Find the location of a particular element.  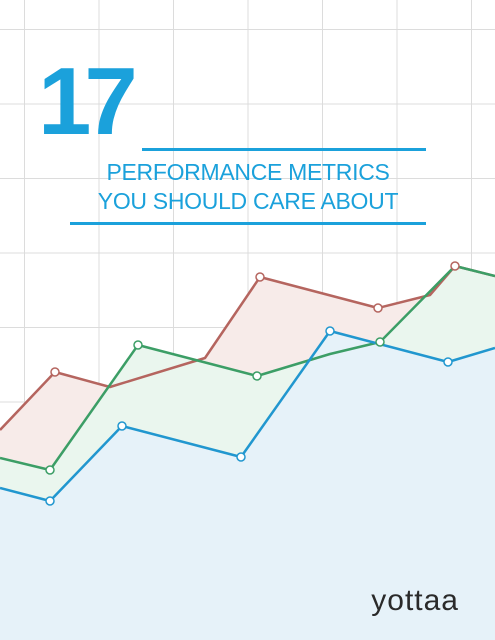

title-line-2: YOU SHOULD CARE ABOUT is located at coordinates (248, 201).